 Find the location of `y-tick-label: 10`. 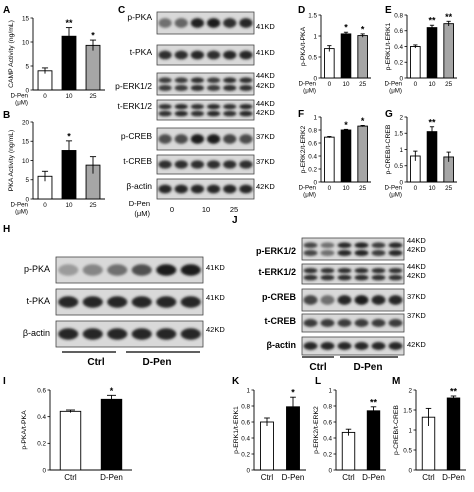

y-tick-label: 10 is located at coordinates (26, 161).